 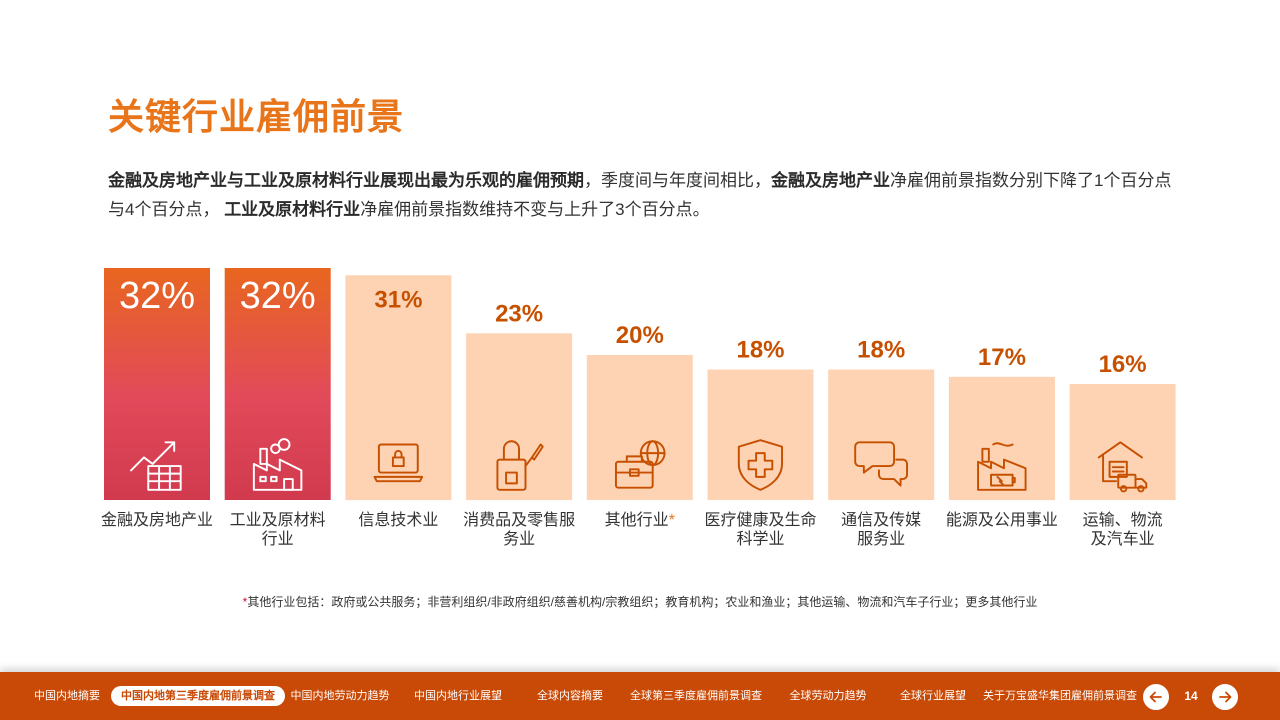 I want to click on category-label: 其他行业*, so click(x=640, y=520).